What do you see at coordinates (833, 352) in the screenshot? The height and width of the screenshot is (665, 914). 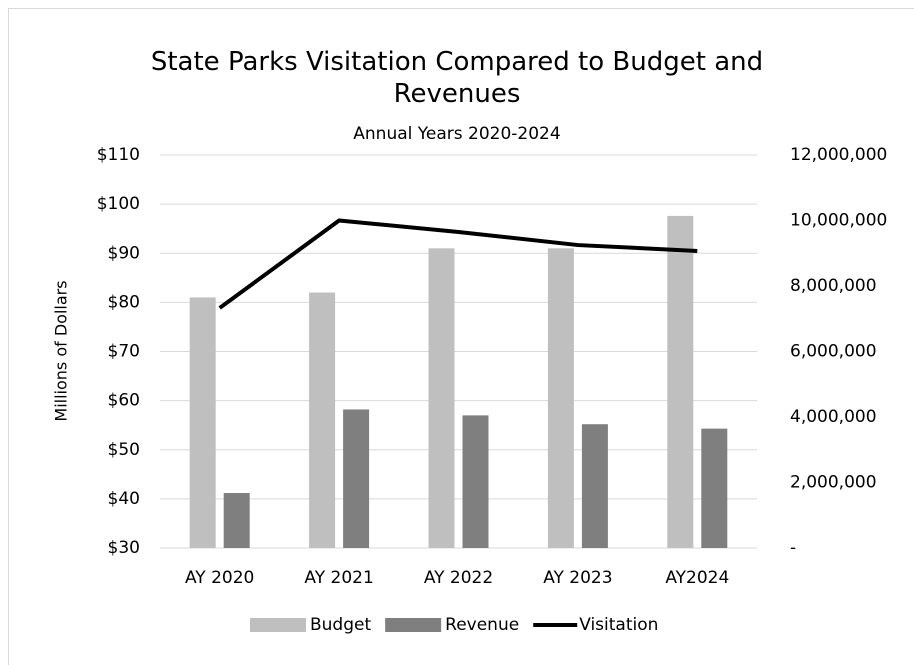 I see `y2-tick-label: 6,000,000` at bounding box center [833, 352].